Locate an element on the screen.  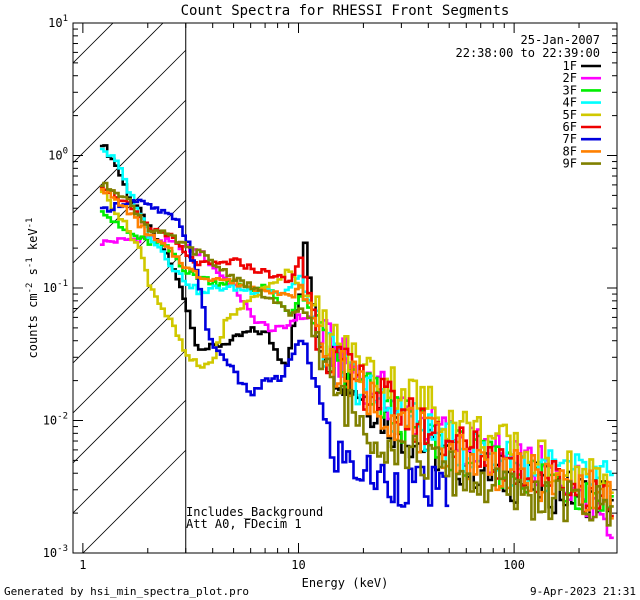
legend-label-9F: 9F is located at coordinates (570, 164).